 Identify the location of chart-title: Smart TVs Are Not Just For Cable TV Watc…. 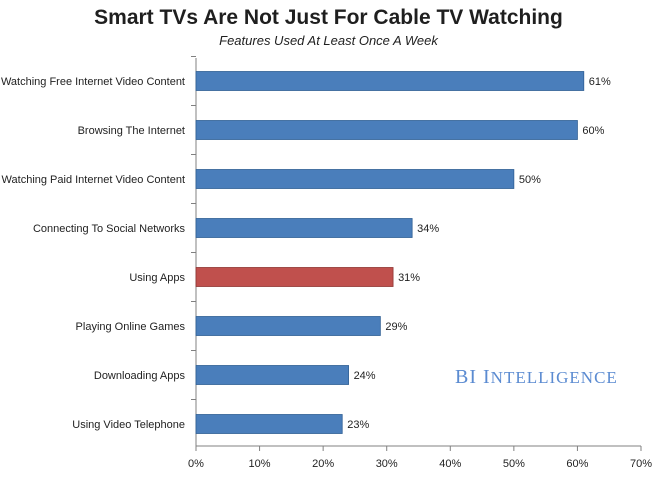
(328, 17).